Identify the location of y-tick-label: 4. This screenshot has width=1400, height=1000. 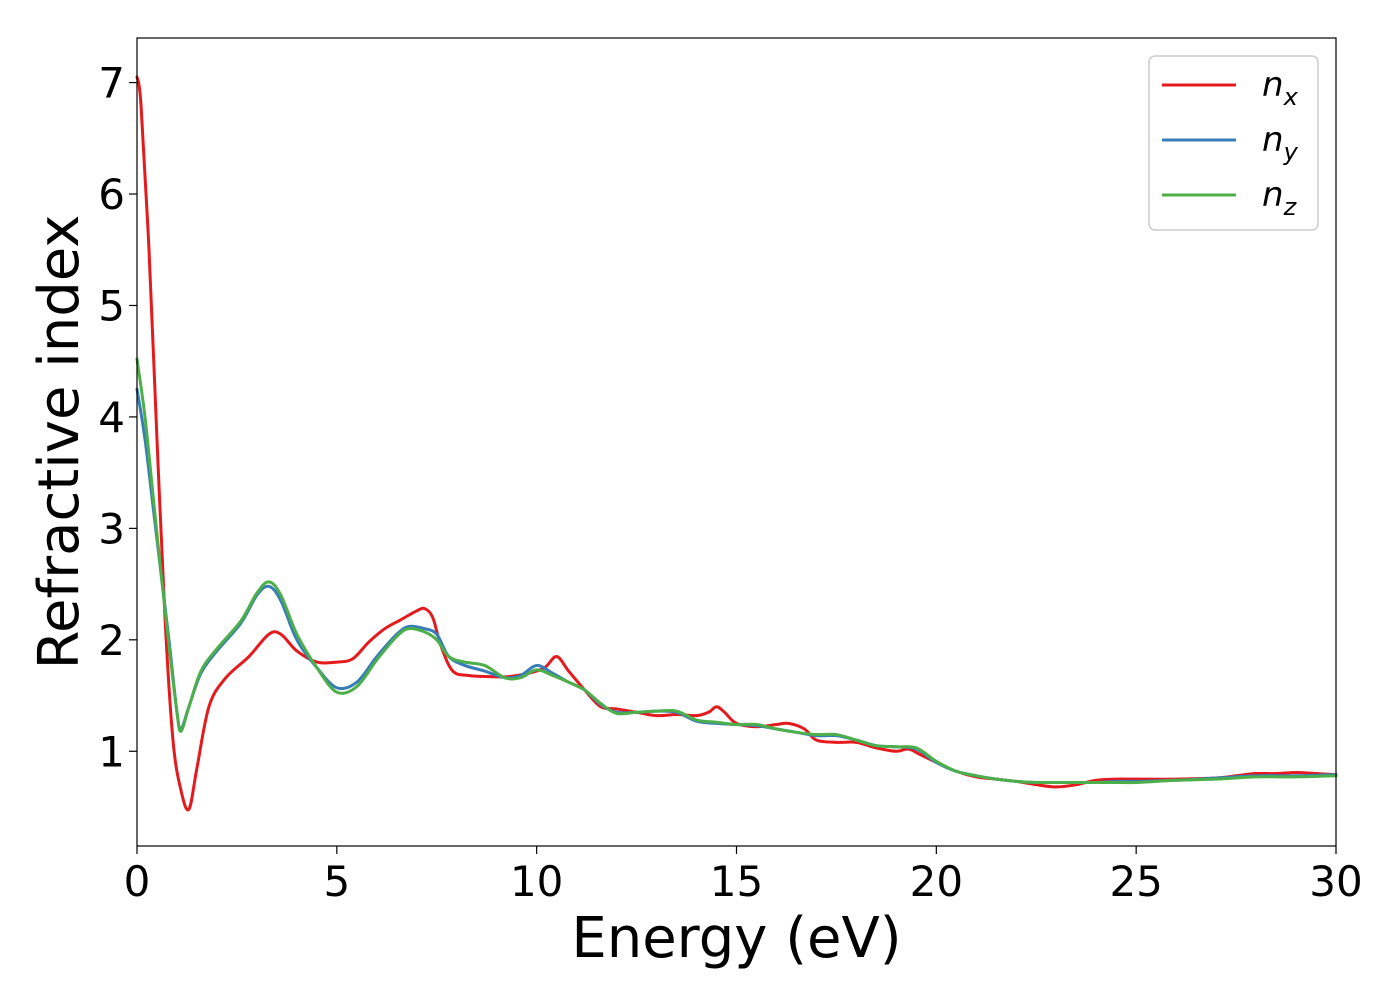
(111, 417).